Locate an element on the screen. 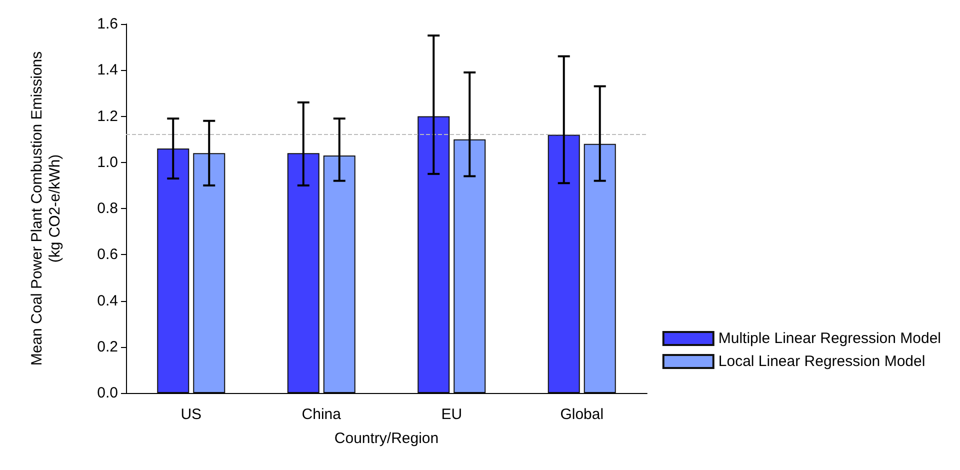 The width and height of the screenshot is (960, 470). y-tick-label: 0.8 is located at coordinates (107, 208).